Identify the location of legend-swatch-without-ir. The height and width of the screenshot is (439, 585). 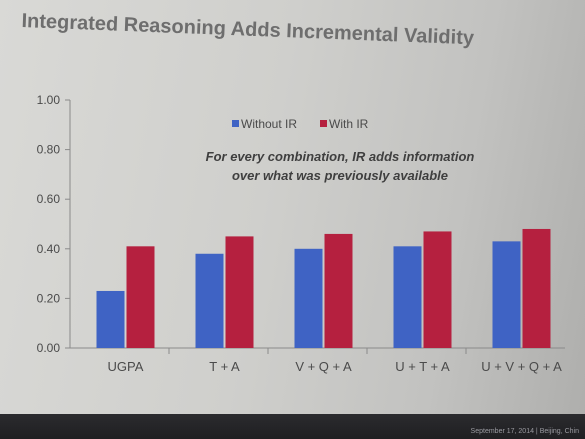
(235, 123).